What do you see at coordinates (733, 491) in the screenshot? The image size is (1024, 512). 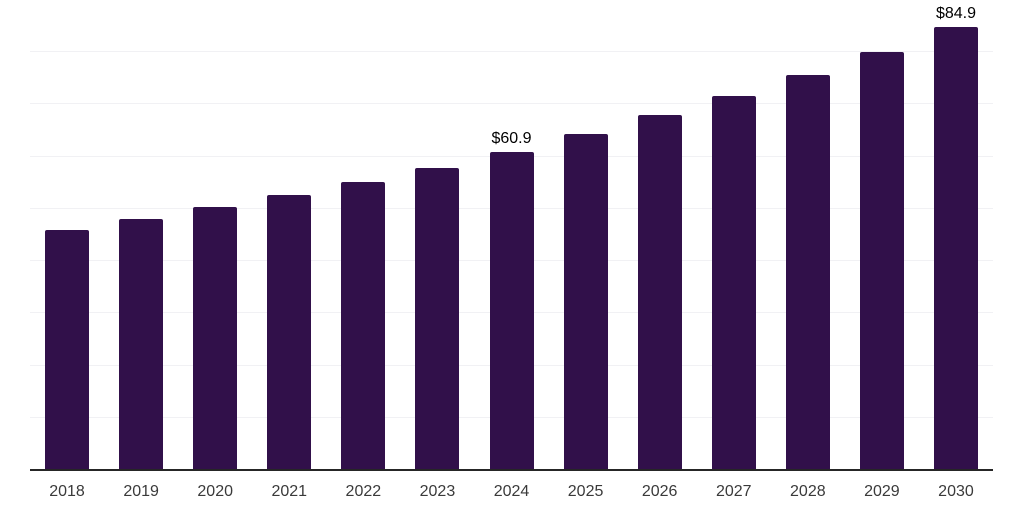 I see `x-tick-2027: 2027` at bounding box center [733, 491].